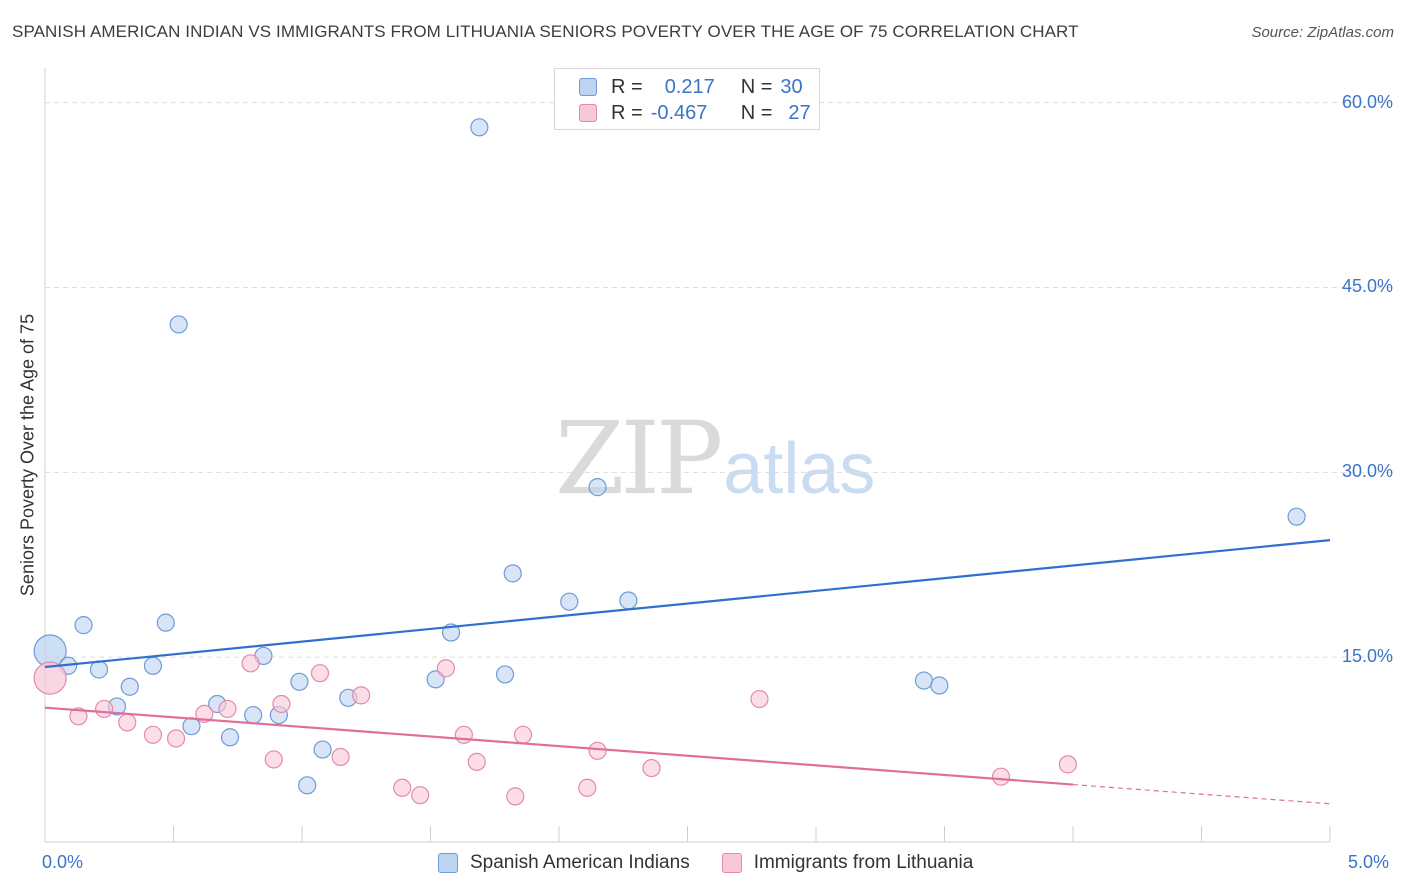  Describe the element at coordinates (799, 469) in the screenshot. I see `watermark-atlas: atlas` at that location.